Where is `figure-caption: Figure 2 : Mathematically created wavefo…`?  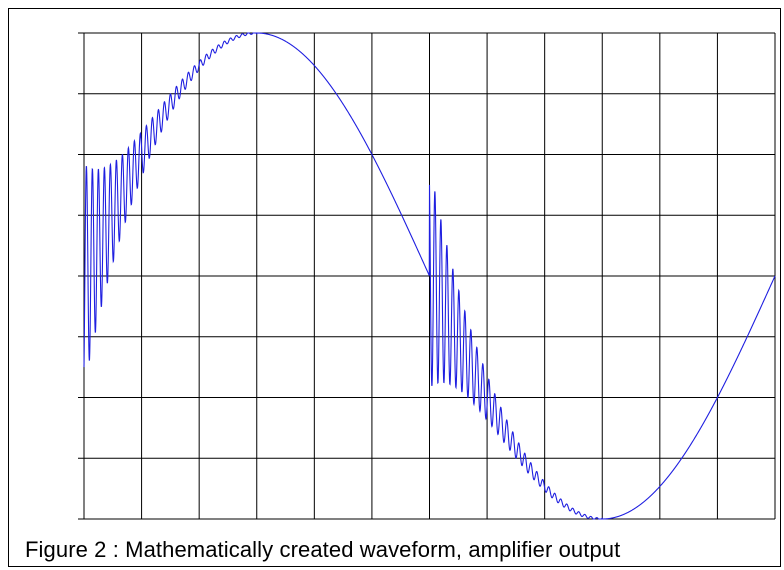 figure-caption: Figure 2 : Mathematically created wavefo… is located at coordinates (323, 549).